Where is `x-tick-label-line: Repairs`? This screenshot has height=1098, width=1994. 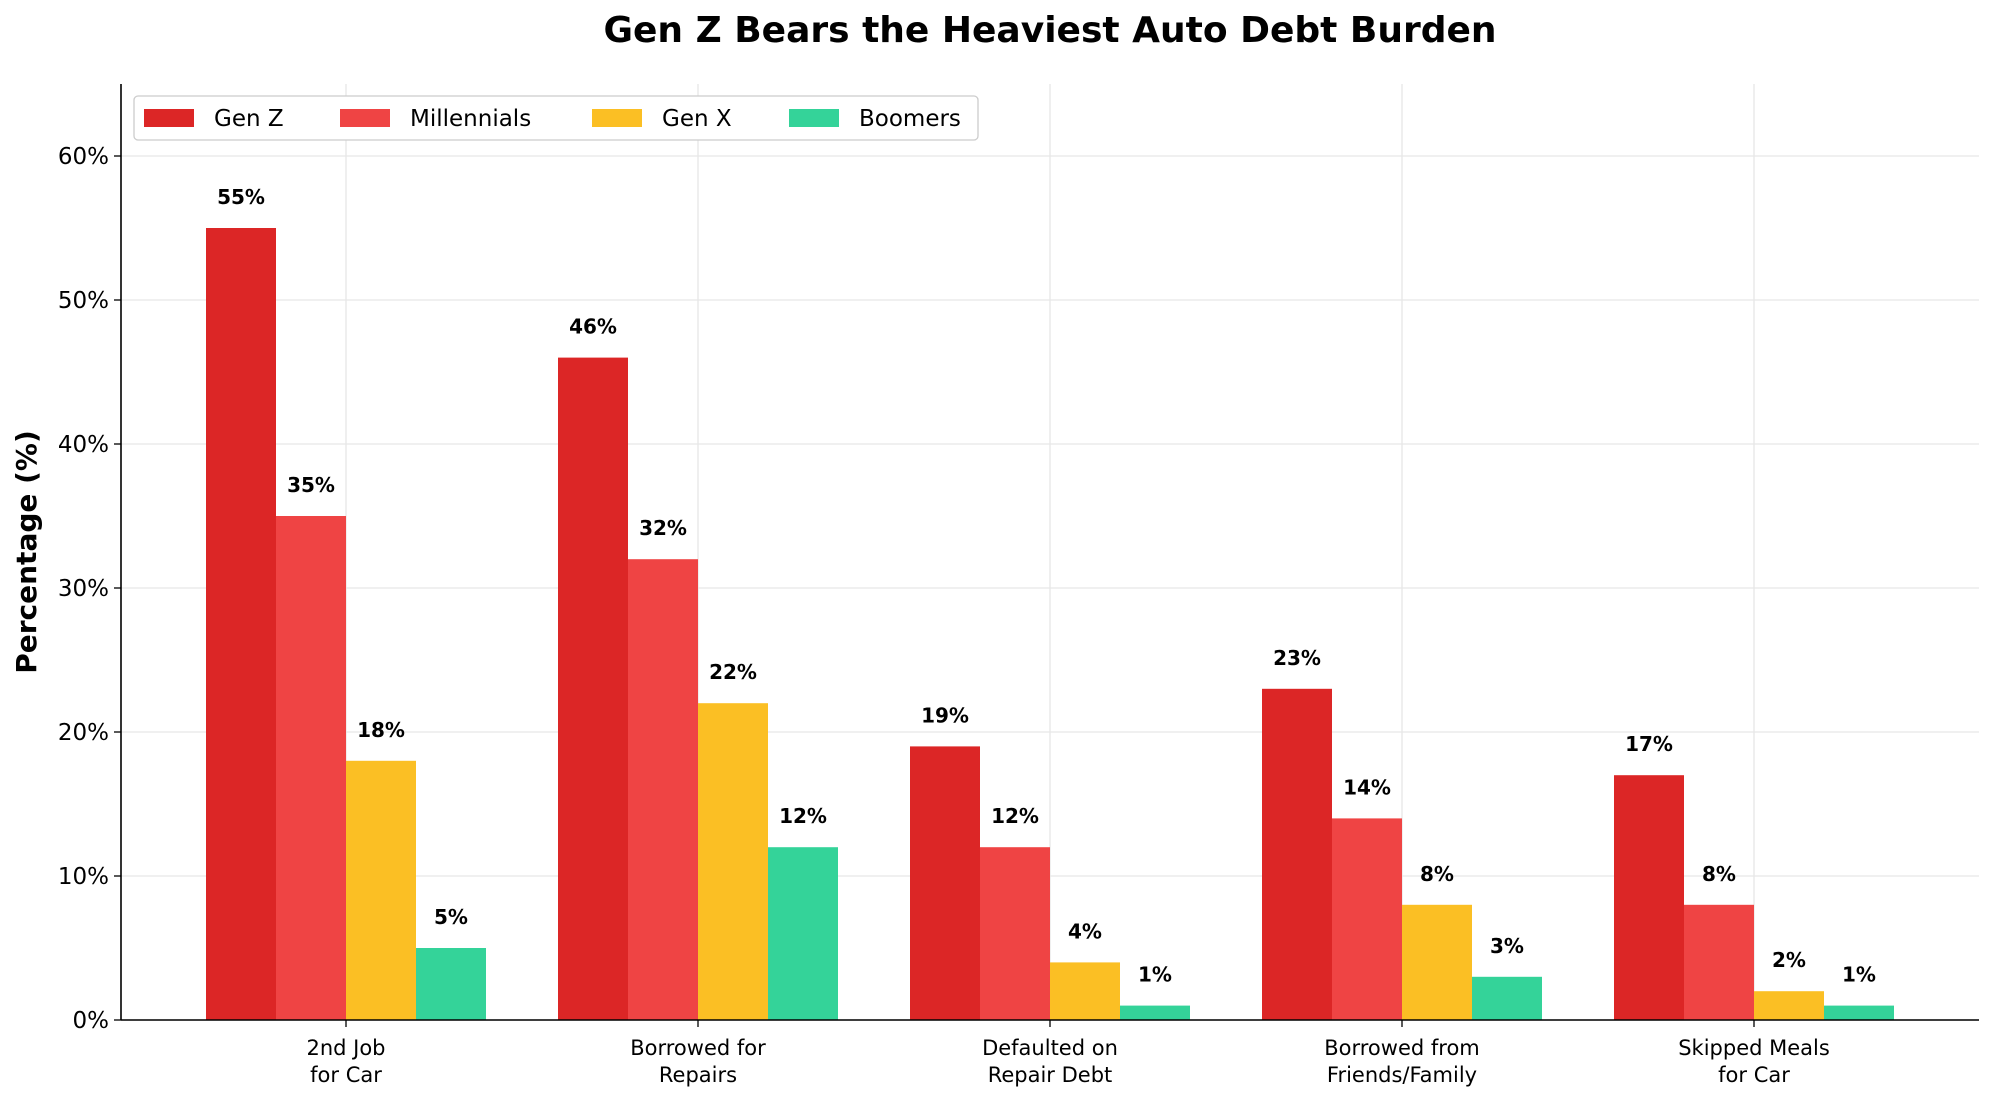 x-tick-label-line: Repairs is located at coordinates (698, 1075).